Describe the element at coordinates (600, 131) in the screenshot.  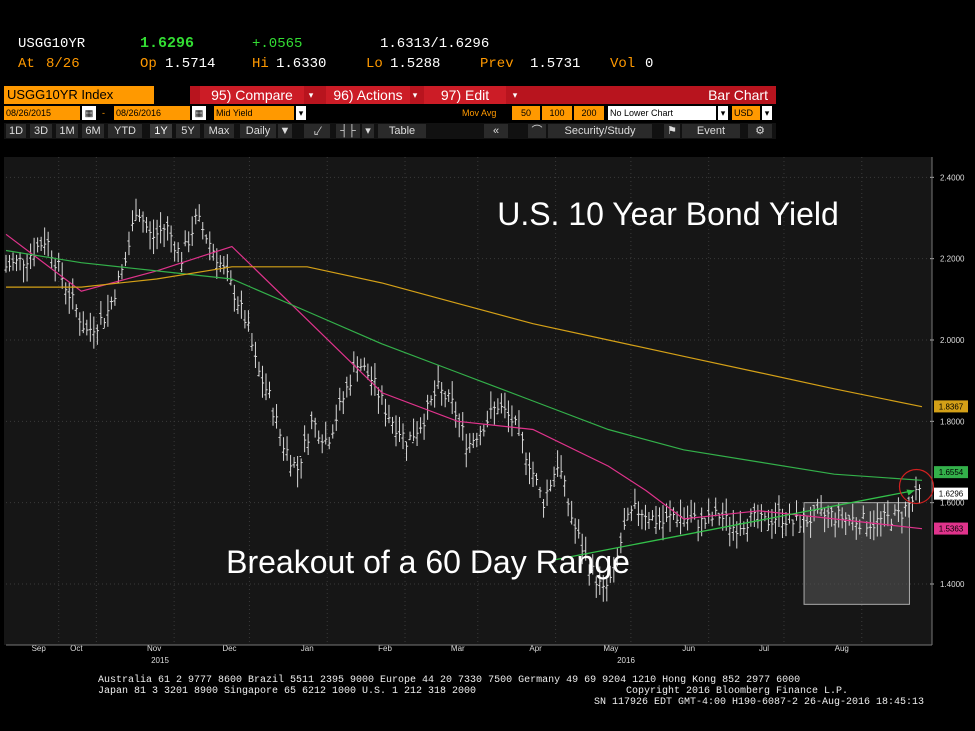
I see `security-study-button: Security/Study` at that location.